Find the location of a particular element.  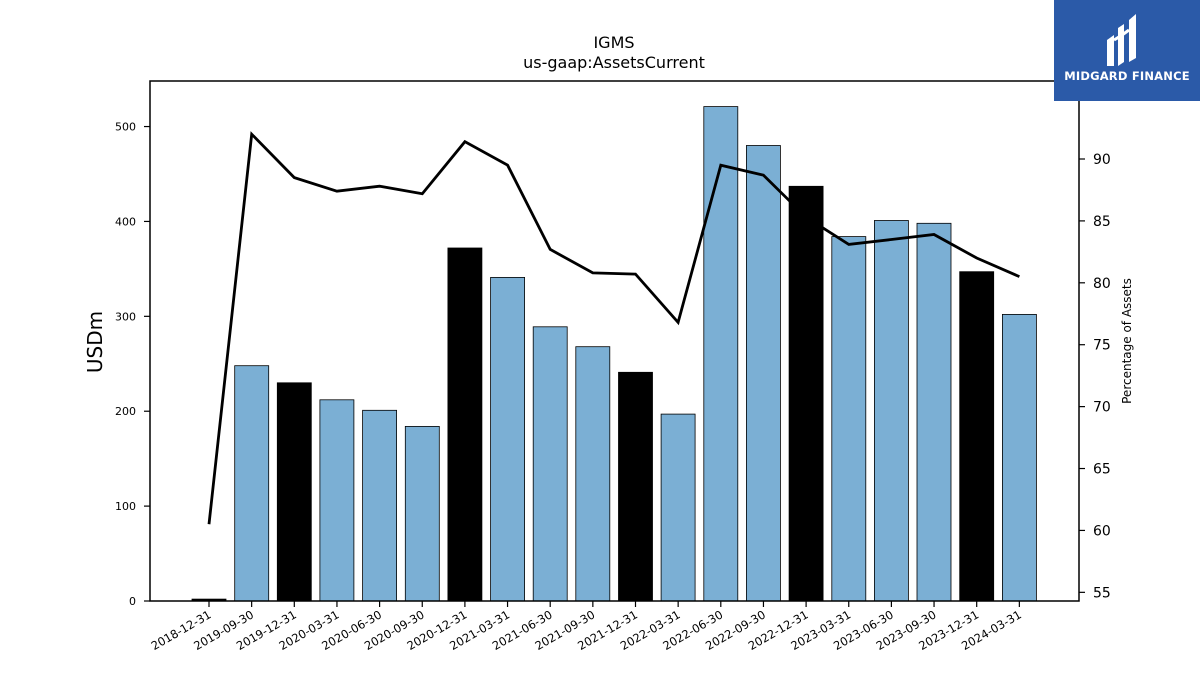

y-tick-label: 100 is located at coordinates (125, 506).